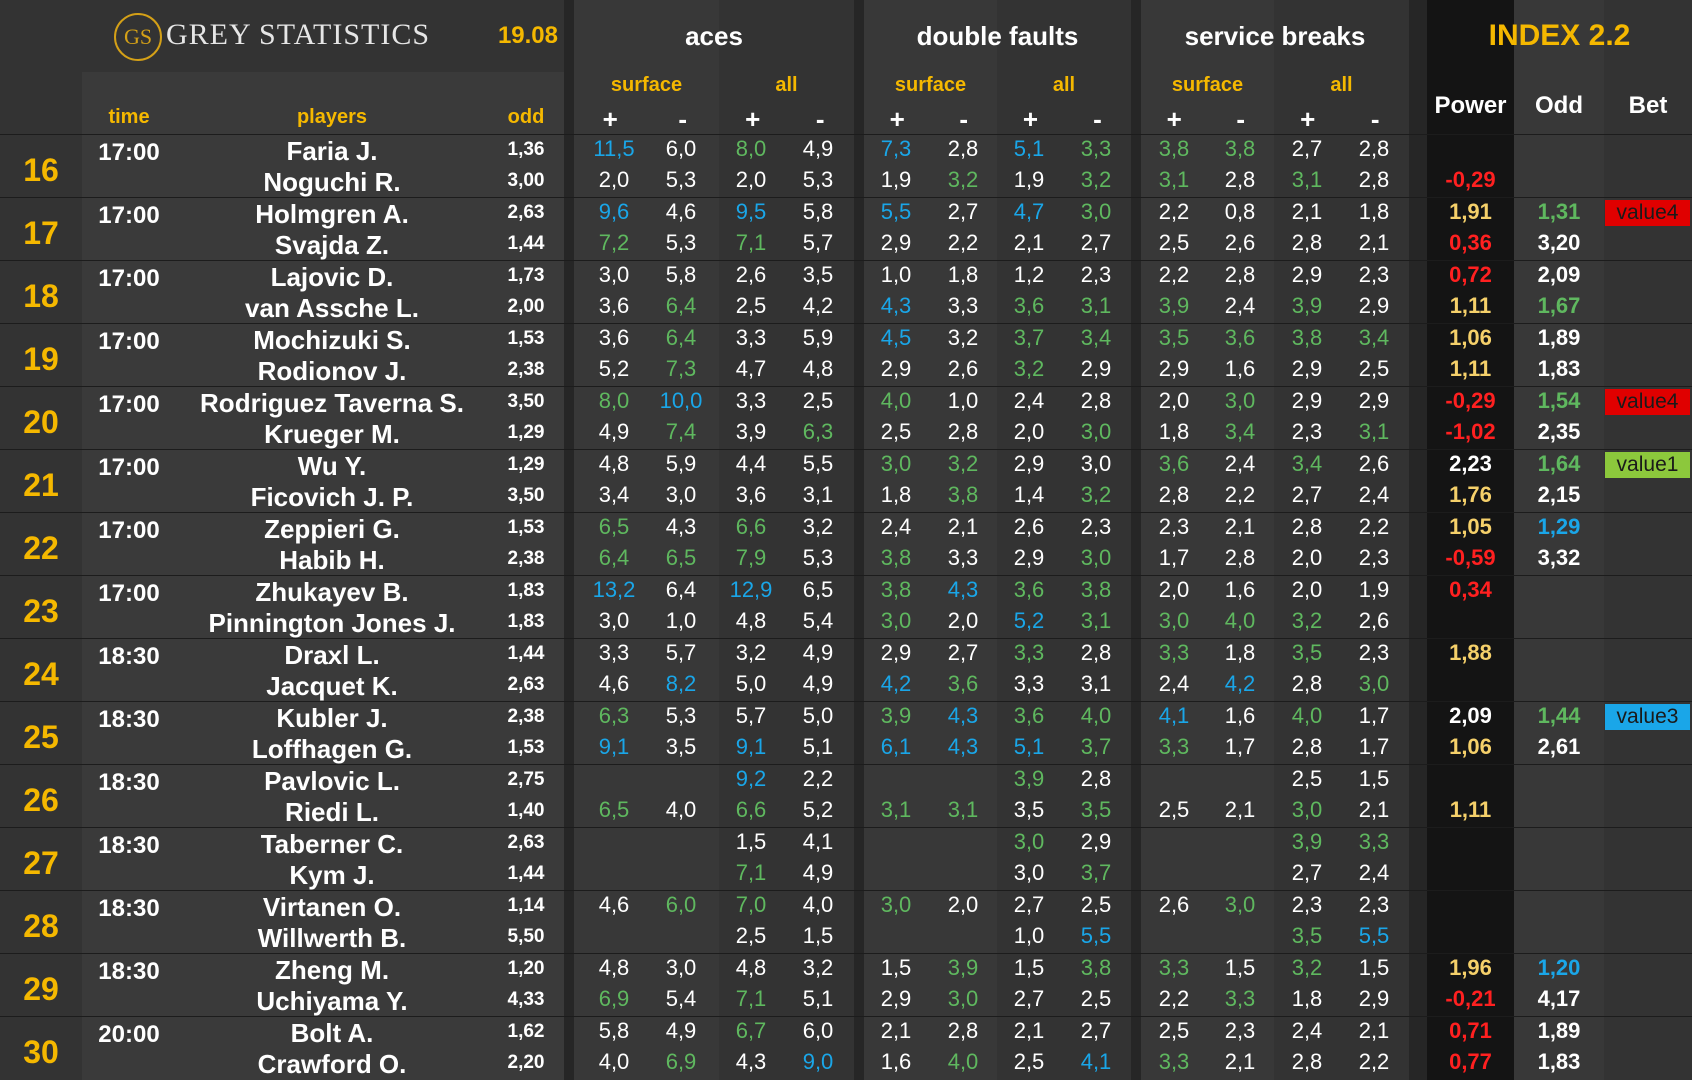 The image size is (1692, 1080). Describe the element at coordinates (332, 812) in the screenshot. I see `player-name: Riedi L.` at that location.